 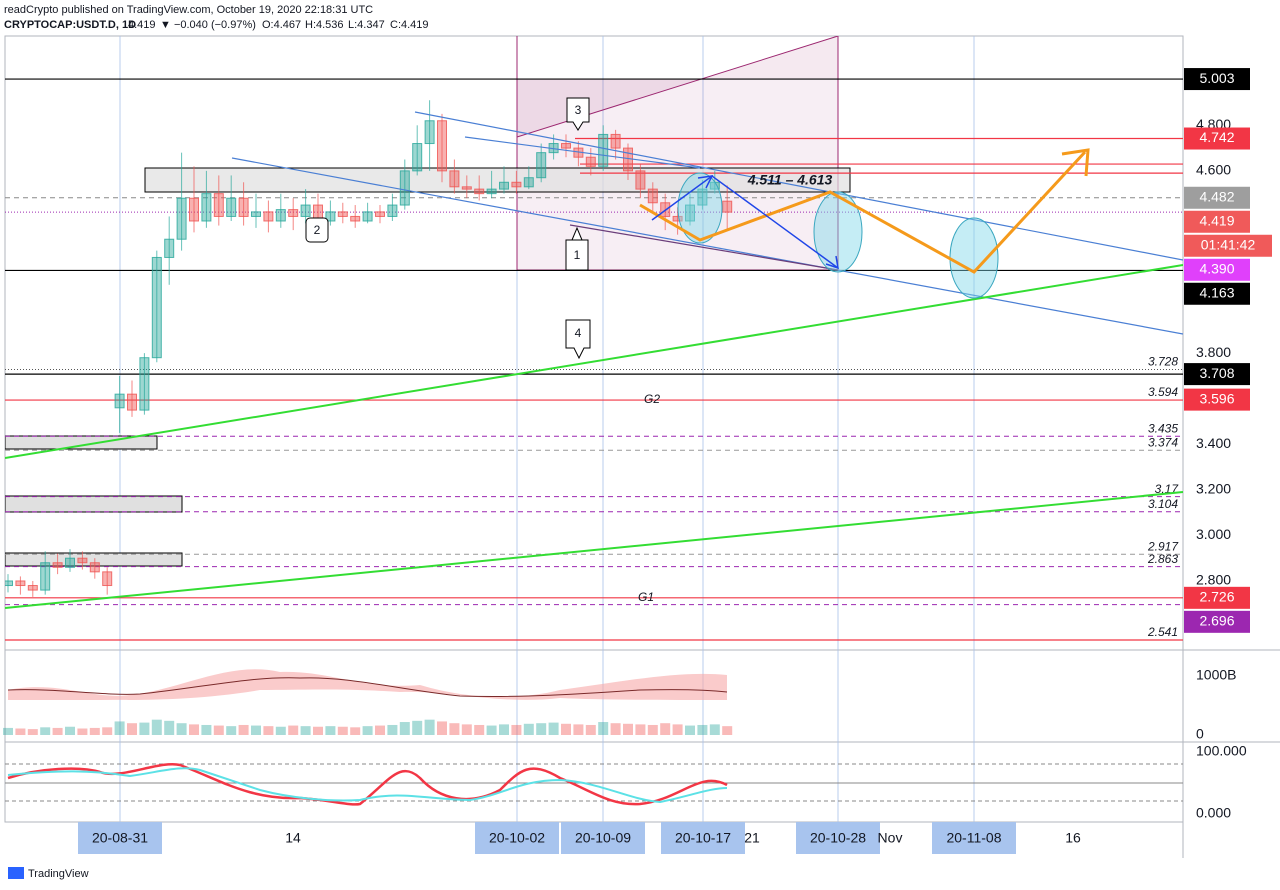 I want to click on price-tag-label: 2.696, so click(x=1216, y=621).